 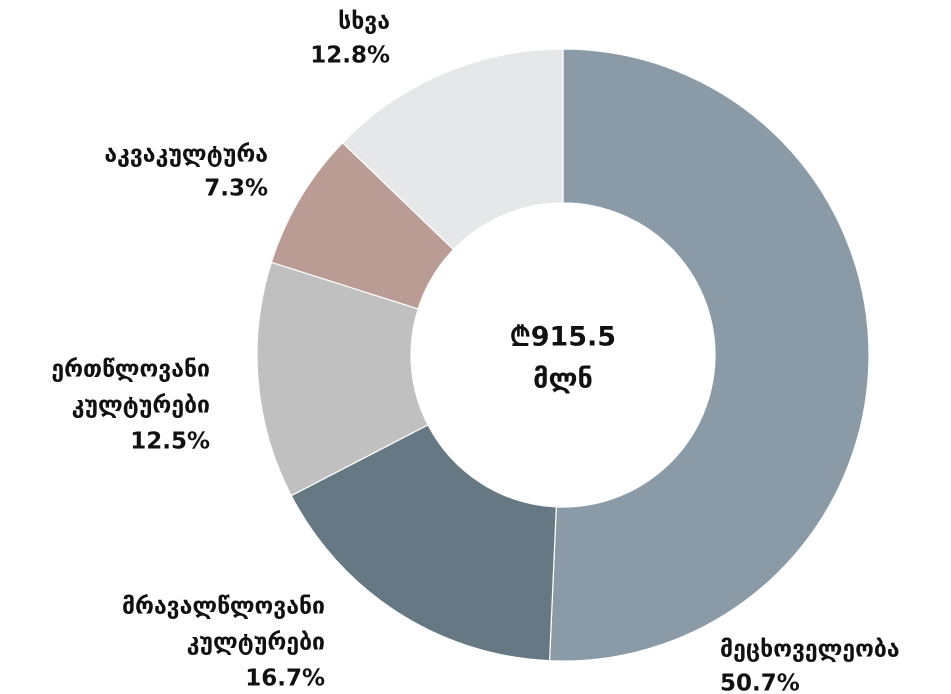 What do you see at coordinates (760, 682) in the screenshot?
I see `value-label: 50.7%` at bounding box center [760, 682].